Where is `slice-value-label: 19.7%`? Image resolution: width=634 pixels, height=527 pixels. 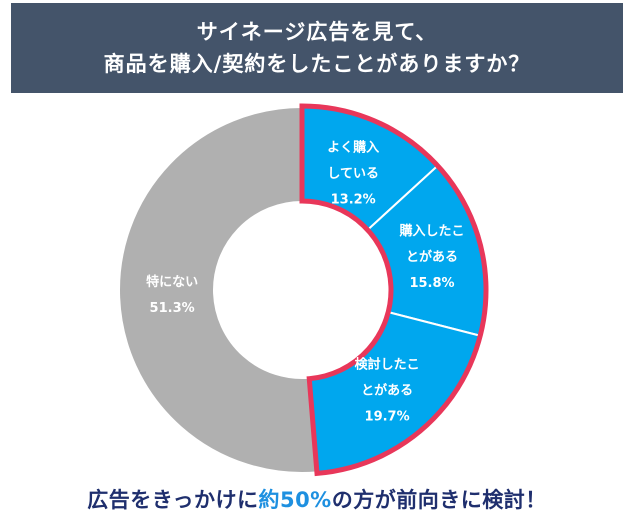 slice-value-label: 19.7% is located at coordinates (387, 416).